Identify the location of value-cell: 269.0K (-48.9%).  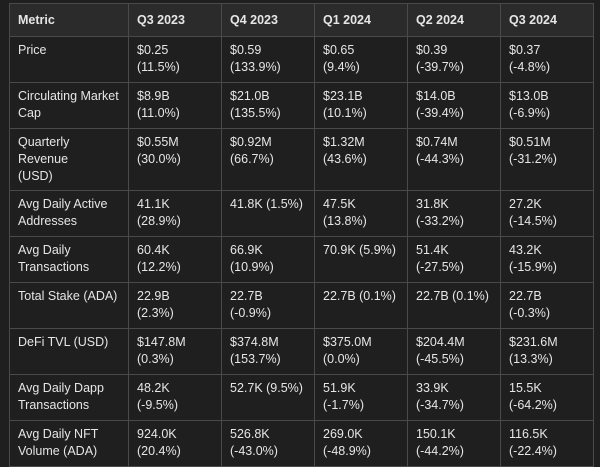
(361, 443).